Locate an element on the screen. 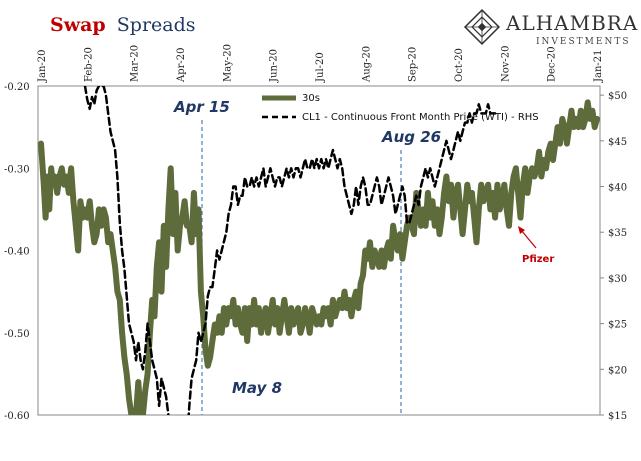 The height and width of the screenshot is (461, 641). title-part-2: Spreads is located at coordinates (156, 25).